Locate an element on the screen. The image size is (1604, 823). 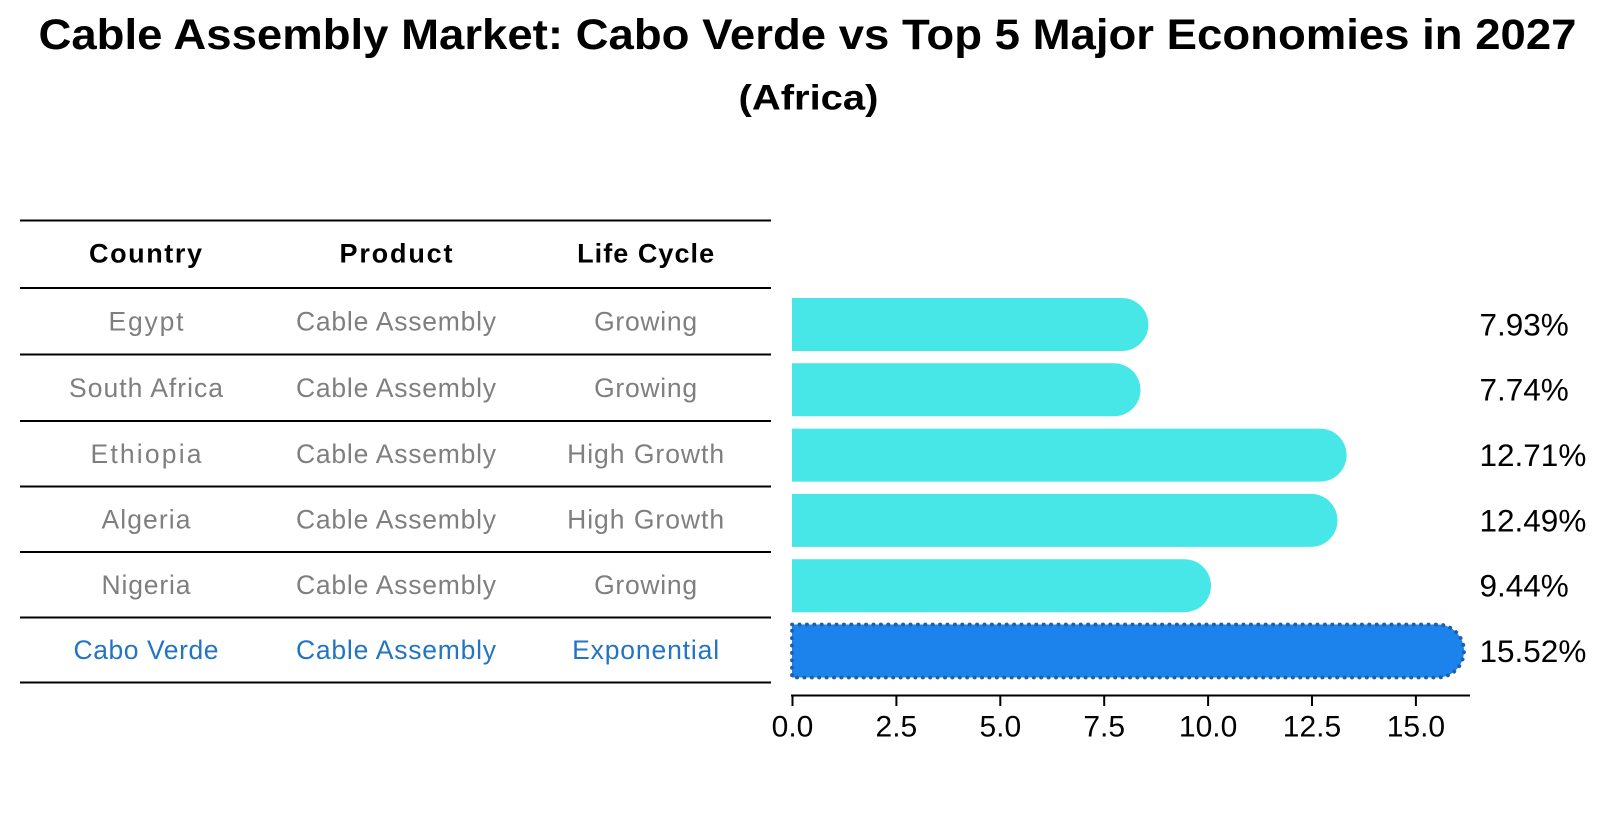
svg-text: Exponential is located at coordinates (645, 650).